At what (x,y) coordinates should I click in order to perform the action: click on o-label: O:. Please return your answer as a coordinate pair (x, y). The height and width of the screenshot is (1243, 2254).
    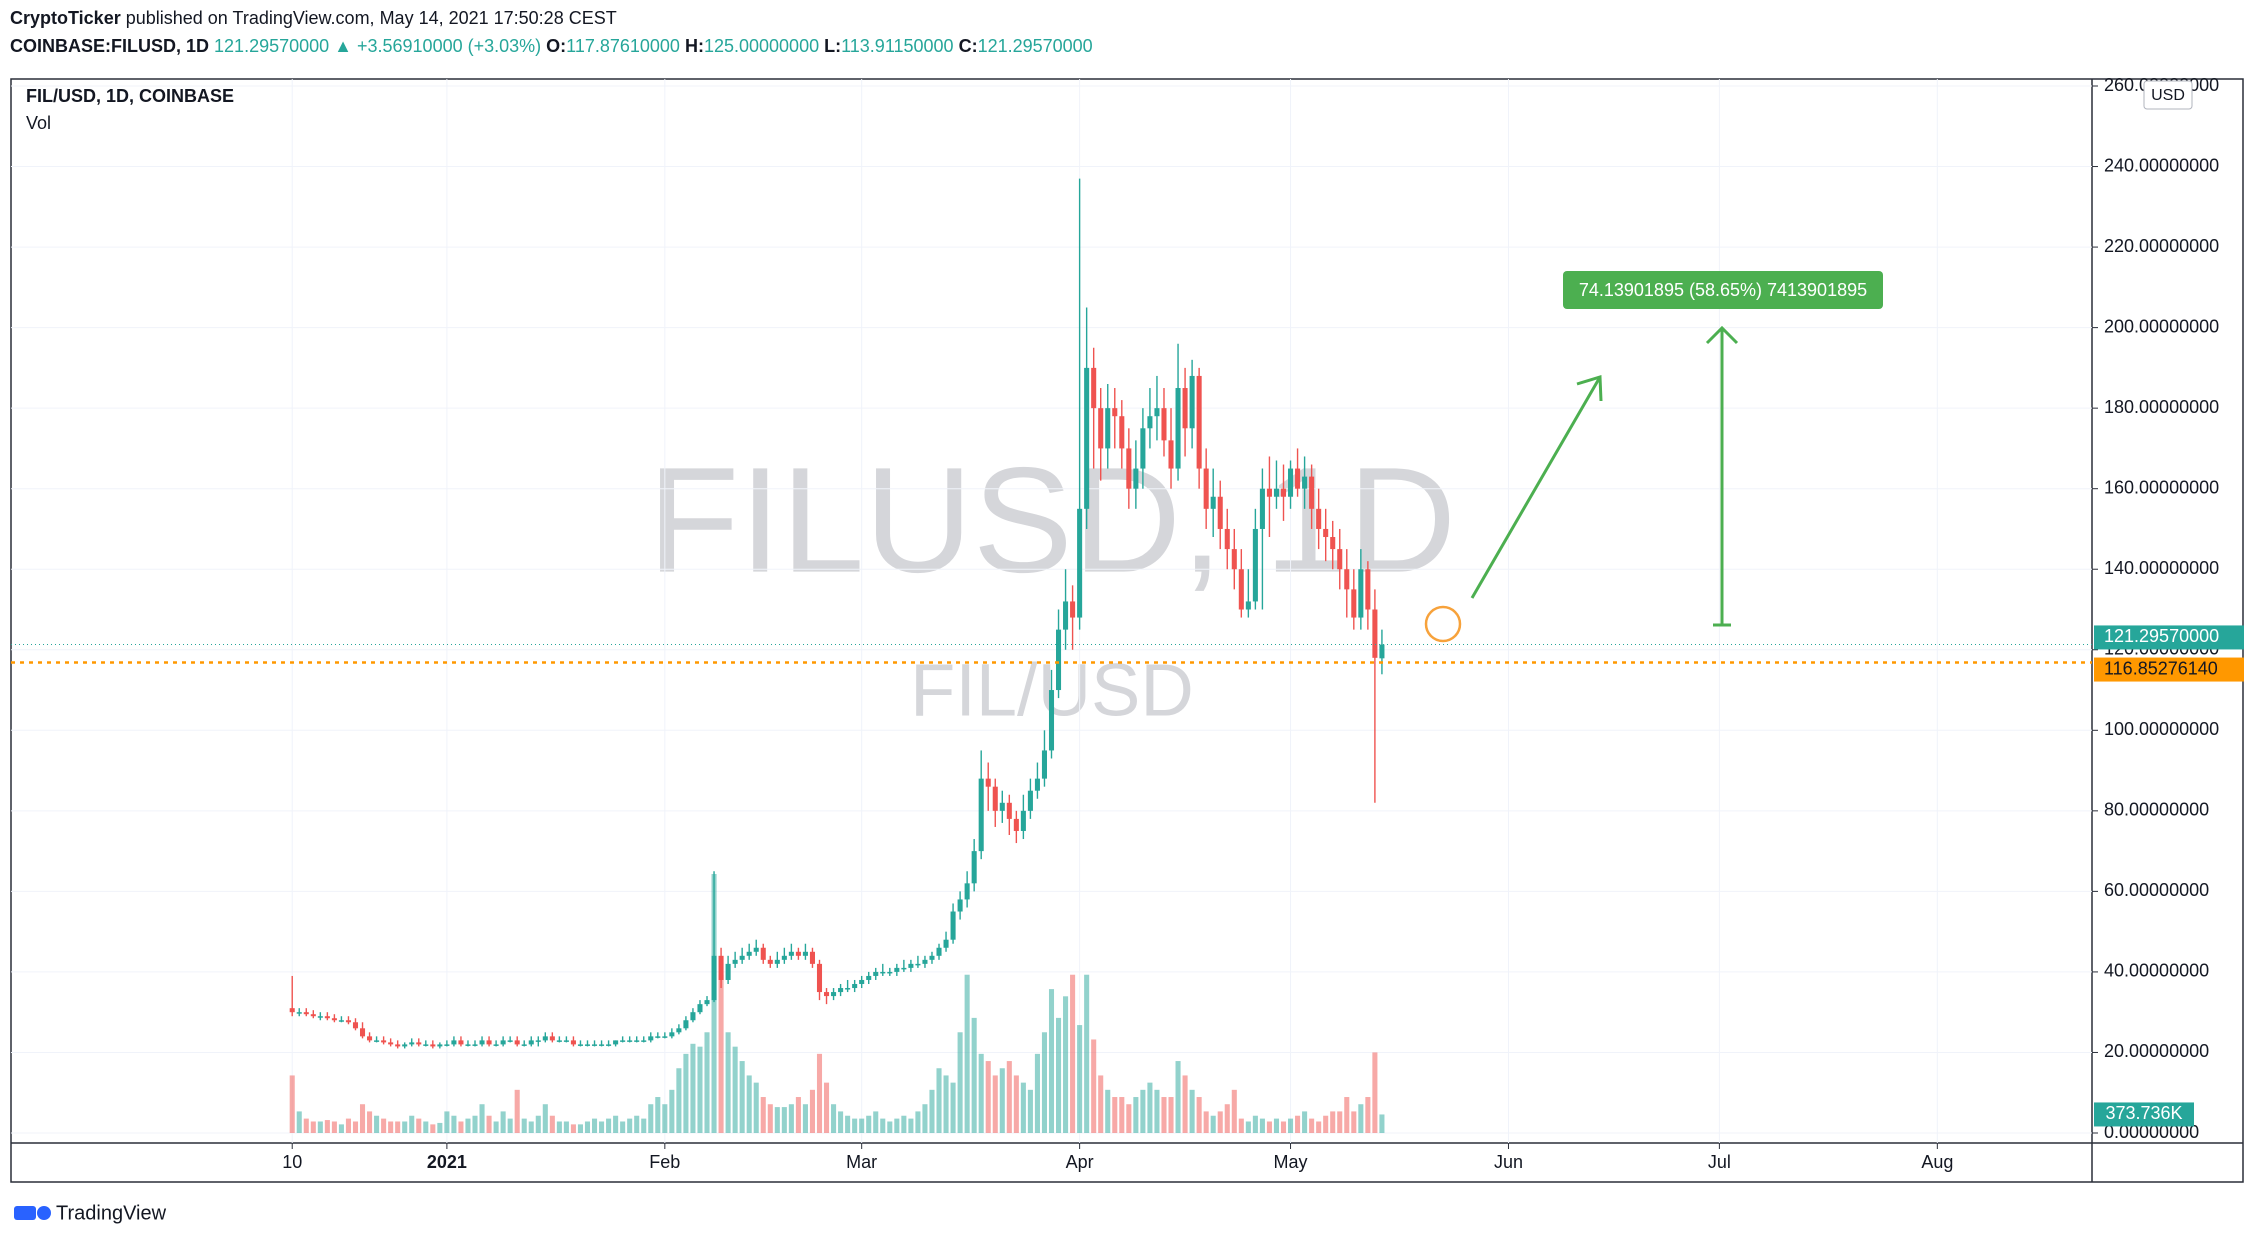
    Looking at the image, I should click on (556, 46).